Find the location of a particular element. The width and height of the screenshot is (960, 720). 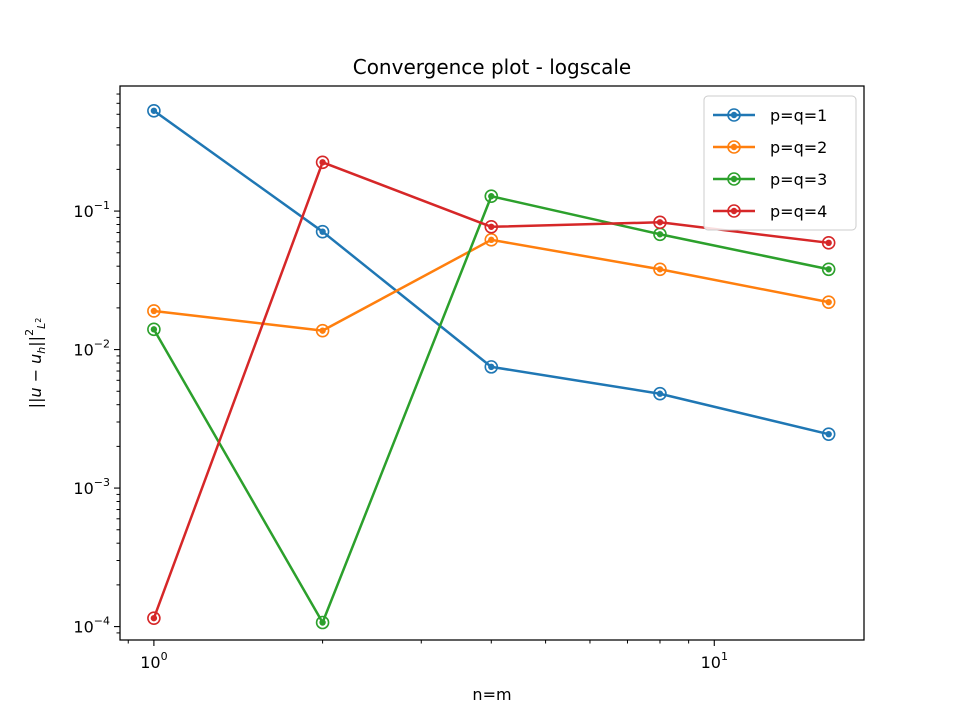

legend-label: p=q=1 is located at coordinates (798, 115).